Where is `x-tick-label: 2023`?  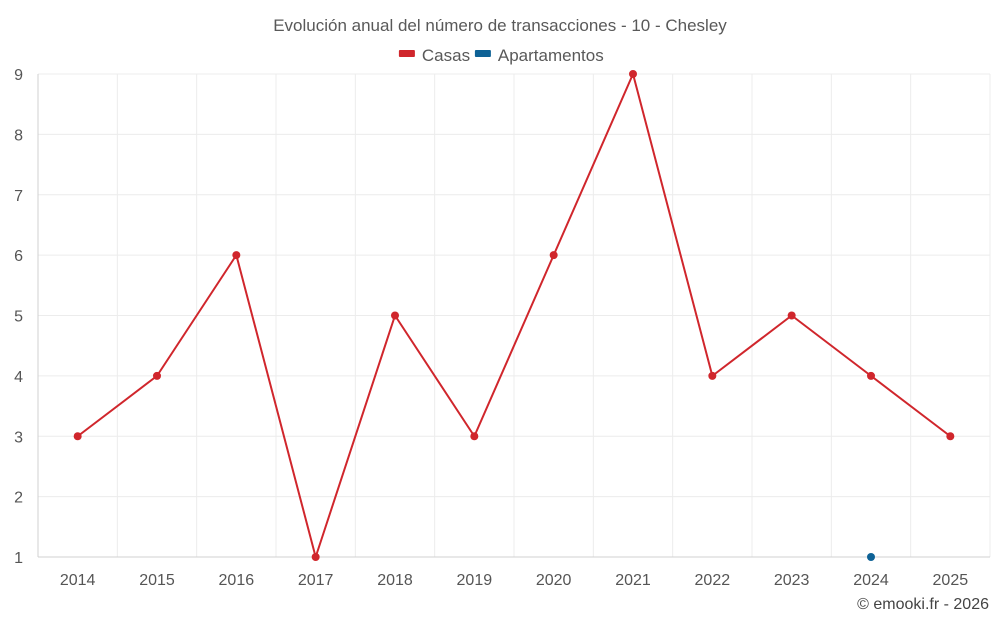
x-tick-label: 2023 is located at coordinates (792, 580).